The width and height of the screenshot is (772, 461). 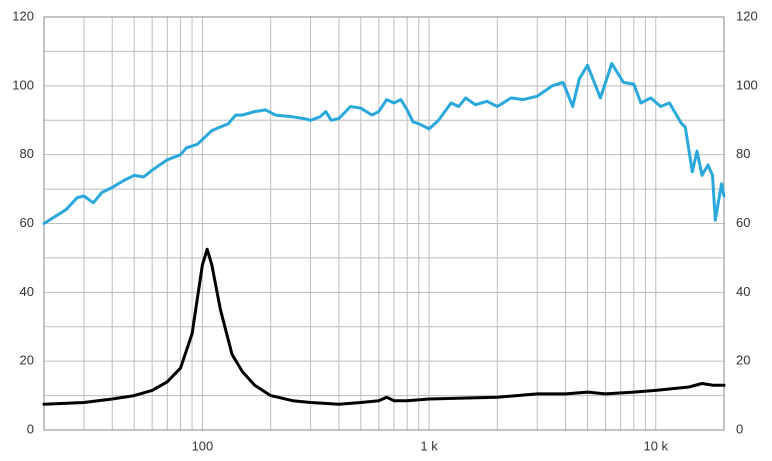 What do you see at coordinates (739, 428) in the screenshot?
I see `y2-tick-label: 0` at bounding box center [739, 428].